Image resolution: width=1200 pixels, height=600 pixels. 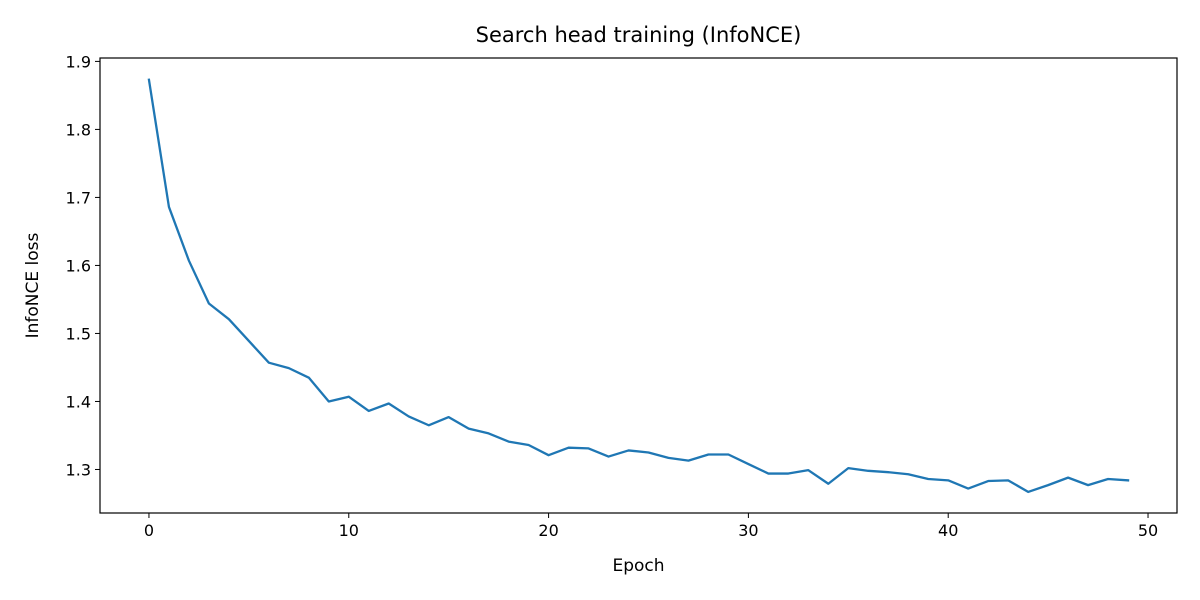 I want to click on x-tick-label: 40, so click(x=948, y=530).